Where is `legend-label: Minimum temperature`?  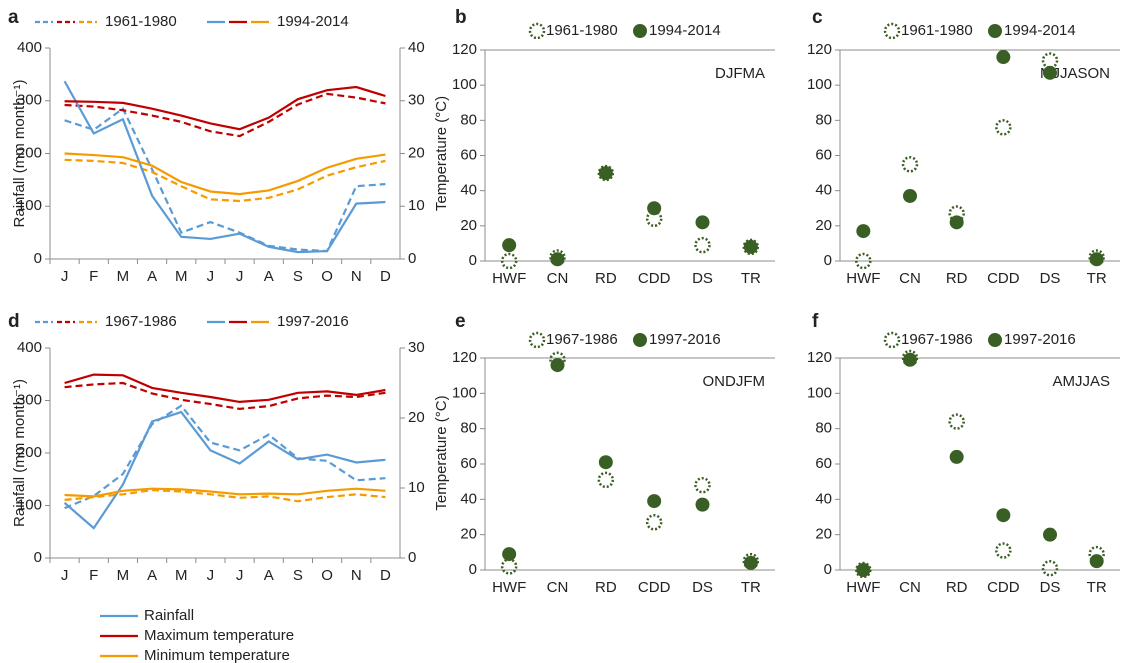 legend-label: Minimum temperature is located at coordinates (217, 655).